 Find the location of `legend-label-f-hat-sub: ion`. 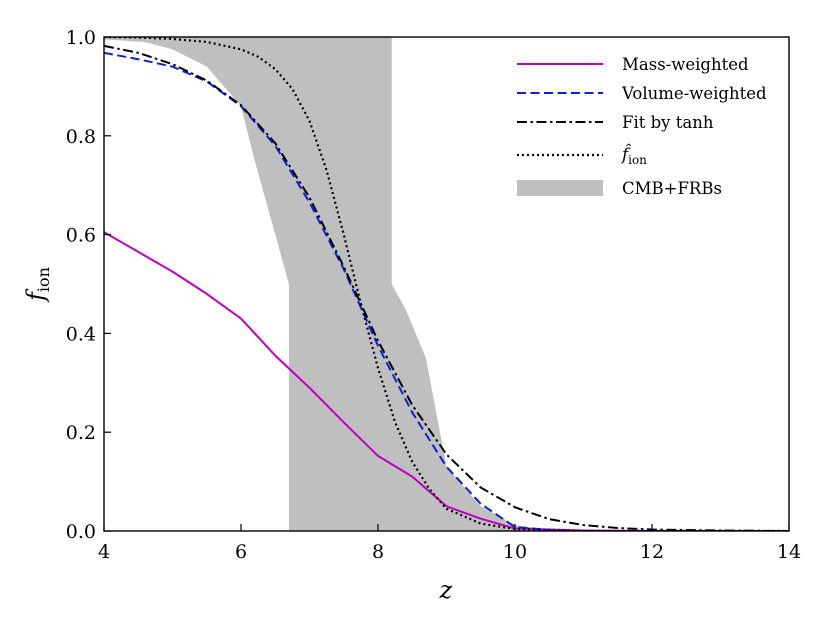

legend-label-f-hat-sub: ion is located at coordinates (637, 160).